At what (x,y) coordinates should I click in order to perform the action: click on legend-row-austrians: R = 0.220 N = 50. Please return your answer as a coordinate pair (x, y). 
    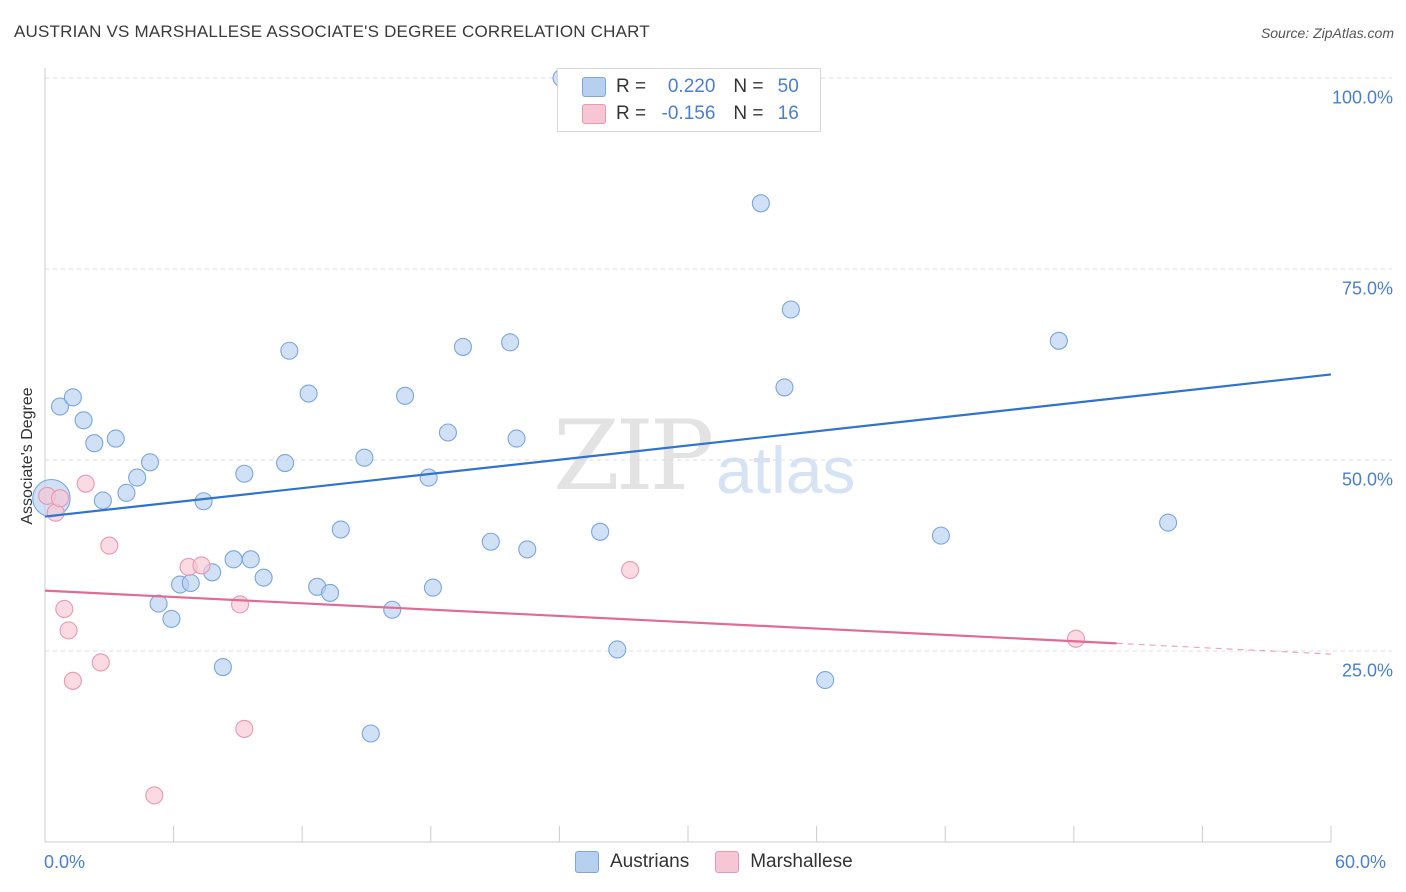
    Looking at the image, I should click on (690, 87).